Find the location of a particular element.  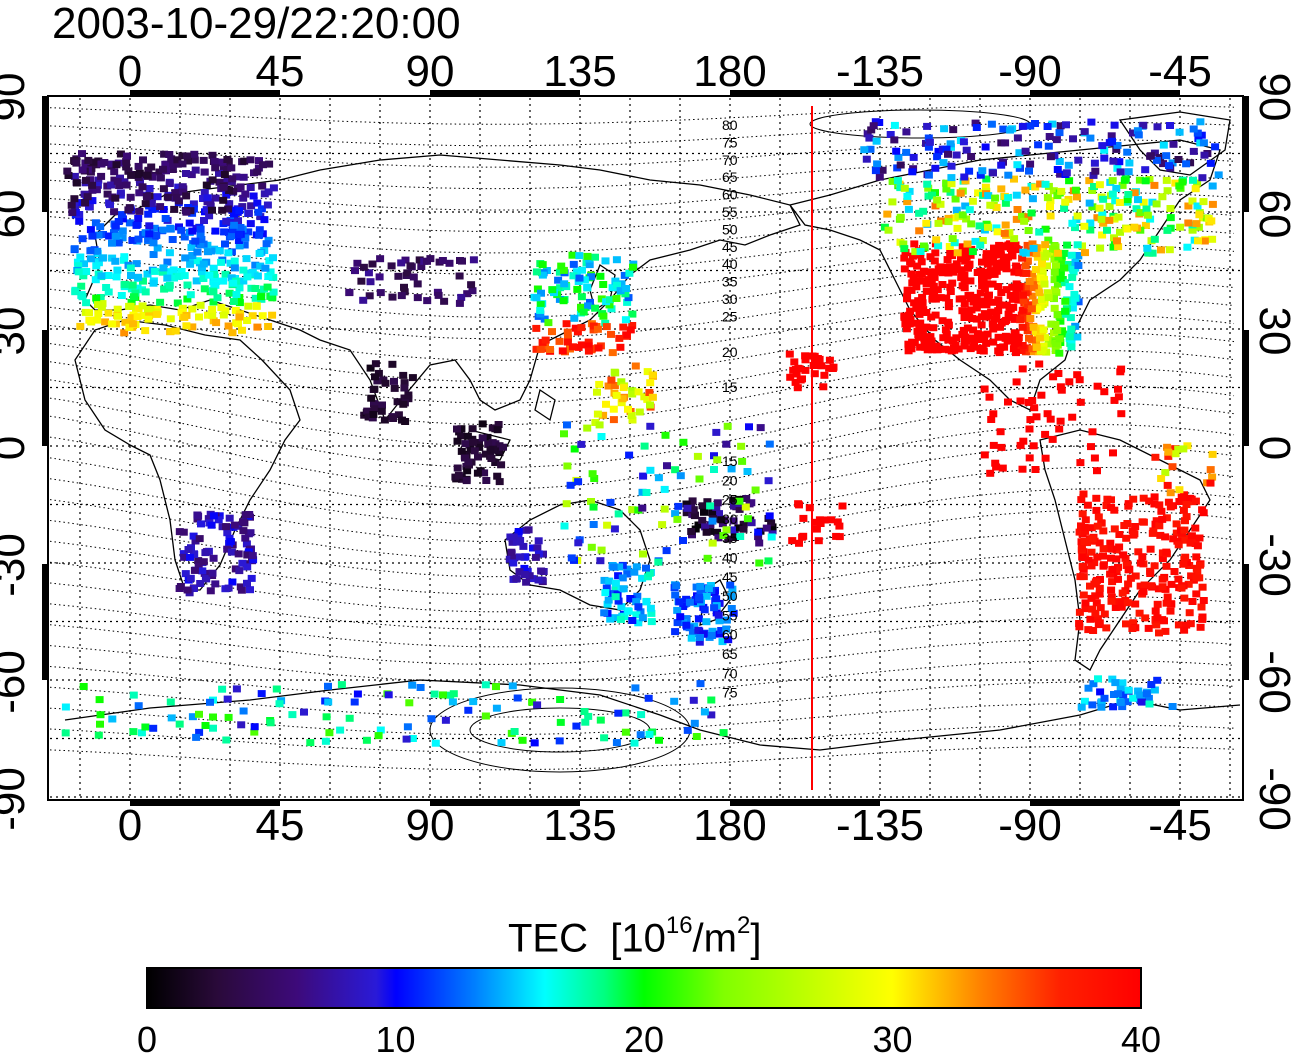

contour-label: 65 is located at coordinates (730, 654).